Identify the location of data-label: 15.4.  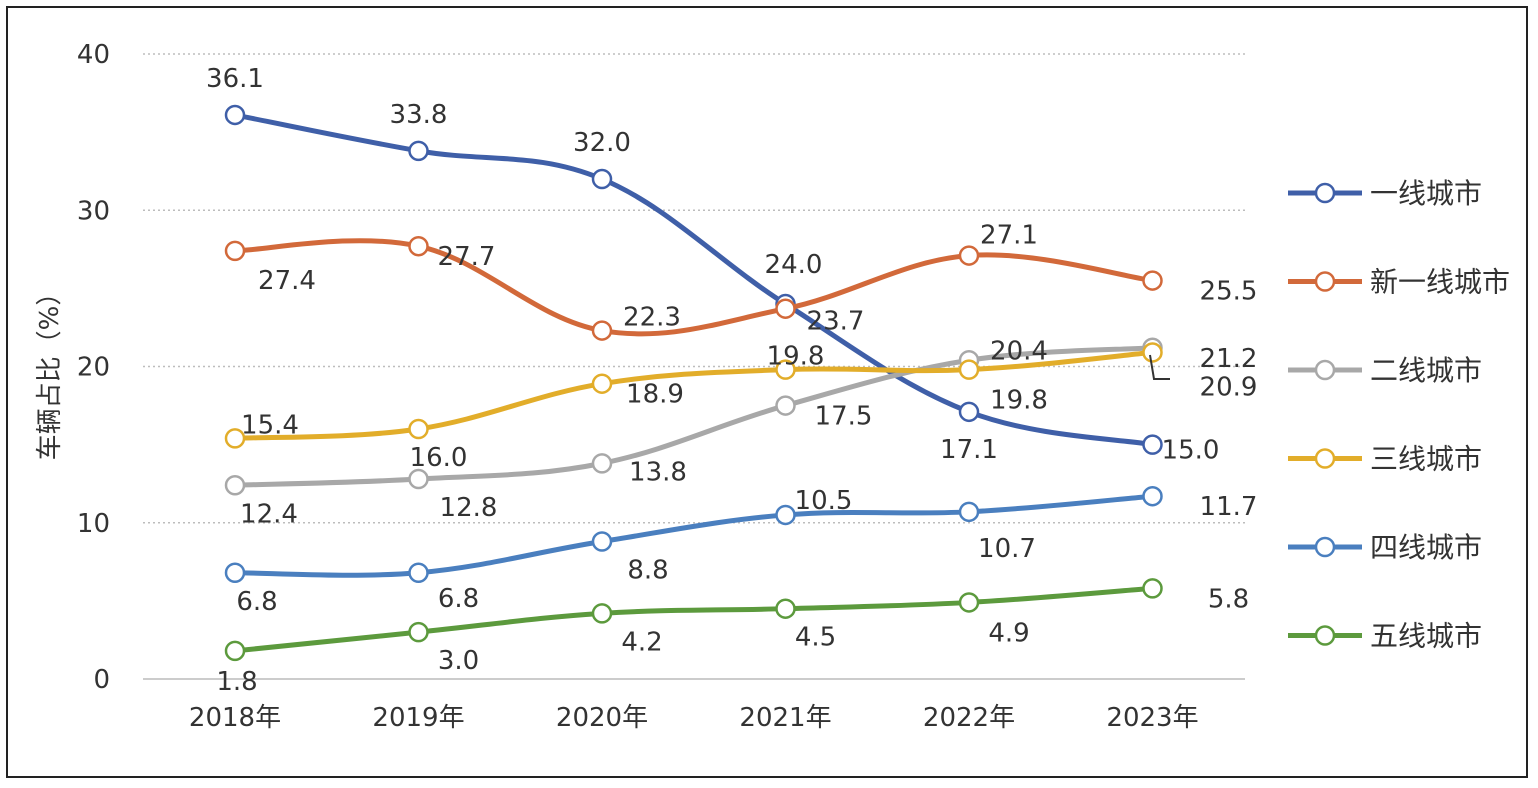
(270, 425).